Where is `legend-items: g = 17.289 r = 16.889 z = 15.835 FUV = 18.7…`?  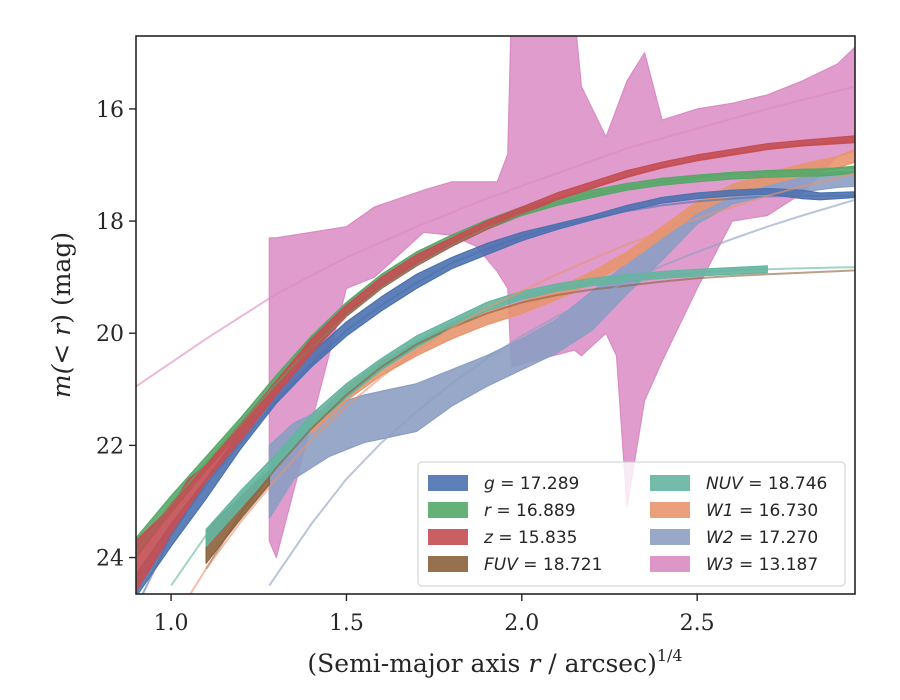 legend-items: g = 17.289 r = 16.889 z = 15.835 FUV = 18.7… is located at coordinates (627, 524).